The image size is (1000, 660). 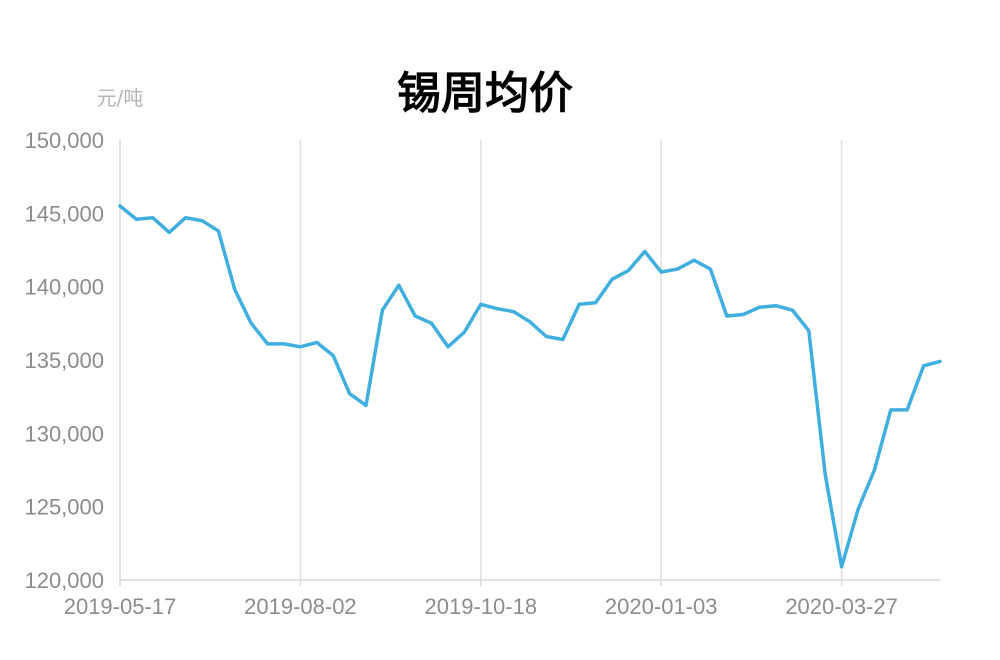 What do you see at coordinates (841, 606) in the screenshot?
I see `x-tick-label: 2020-03-27` at bounding box center [841, 606].